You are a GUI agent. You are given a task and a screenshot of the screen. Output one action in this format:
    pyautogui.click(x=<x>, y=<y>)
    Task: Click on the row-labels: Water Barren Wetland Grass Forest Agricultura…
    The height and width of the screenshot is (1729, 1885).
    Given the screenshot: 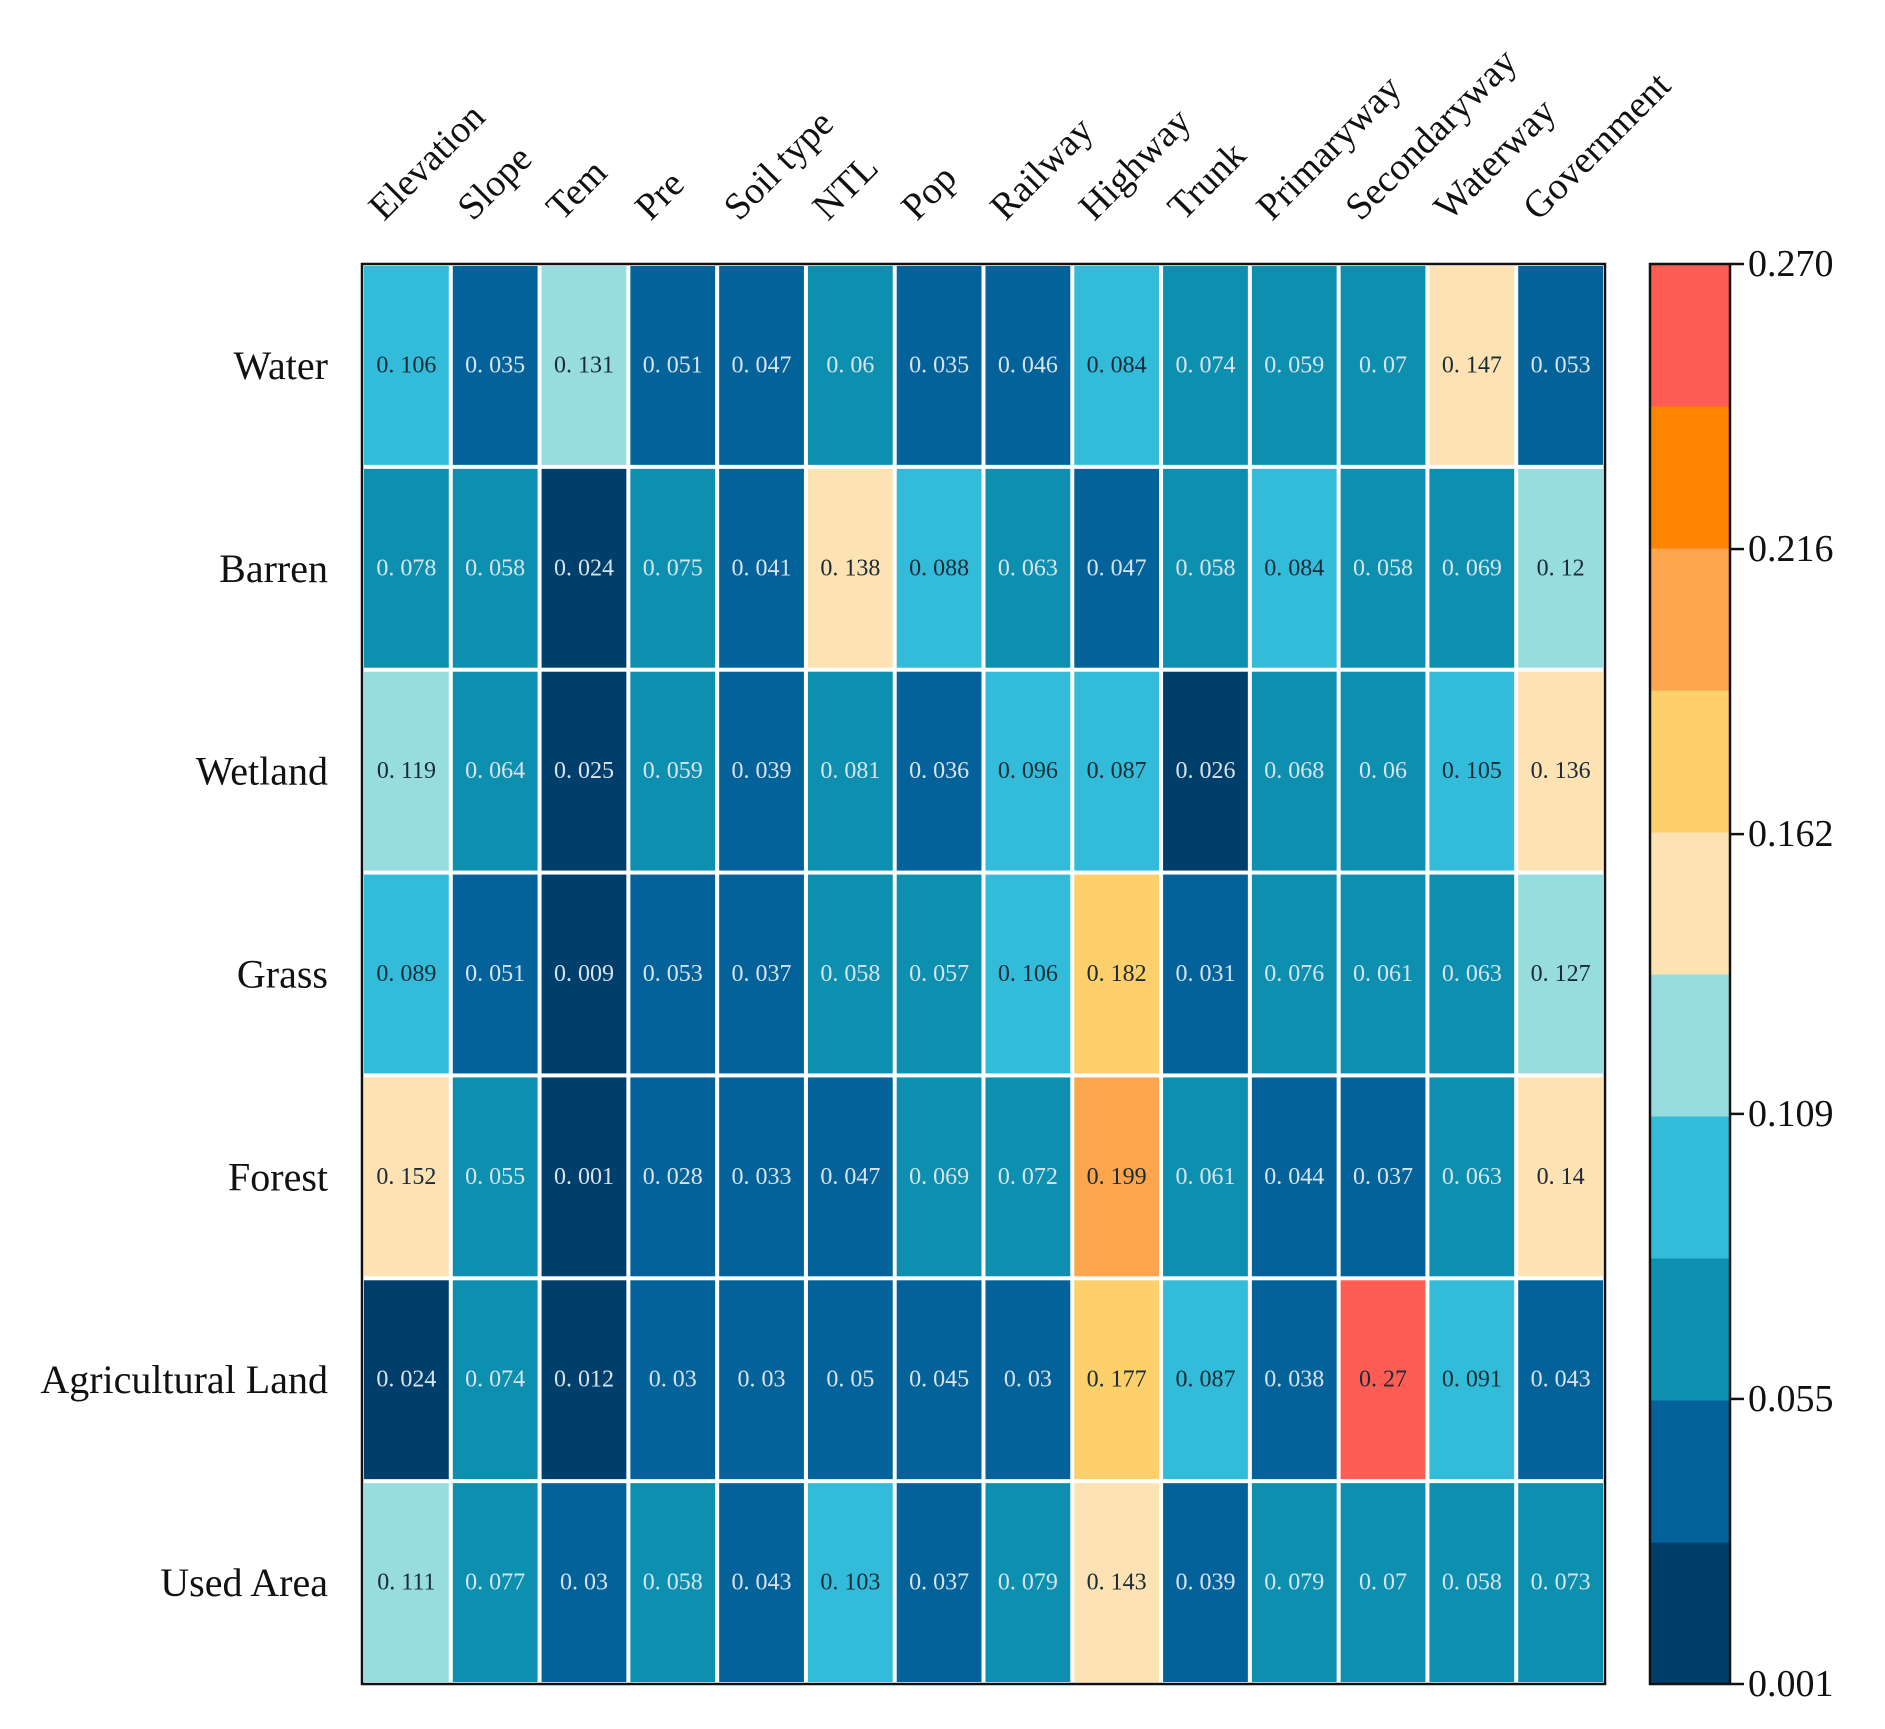 What is the action you would take?
    pyautogui.click(x=184, y=974)
    